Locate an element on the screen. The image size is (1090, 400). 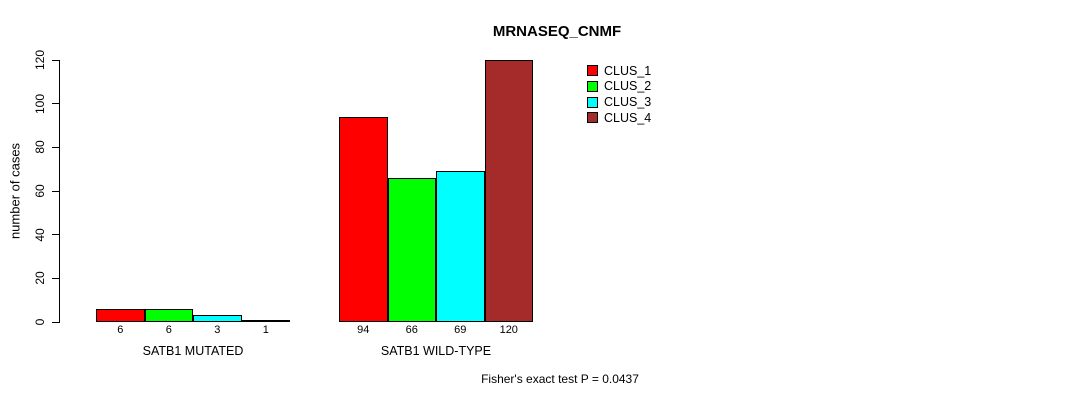
legend-label: CLUS_3 is located at coordinates (628, 101).